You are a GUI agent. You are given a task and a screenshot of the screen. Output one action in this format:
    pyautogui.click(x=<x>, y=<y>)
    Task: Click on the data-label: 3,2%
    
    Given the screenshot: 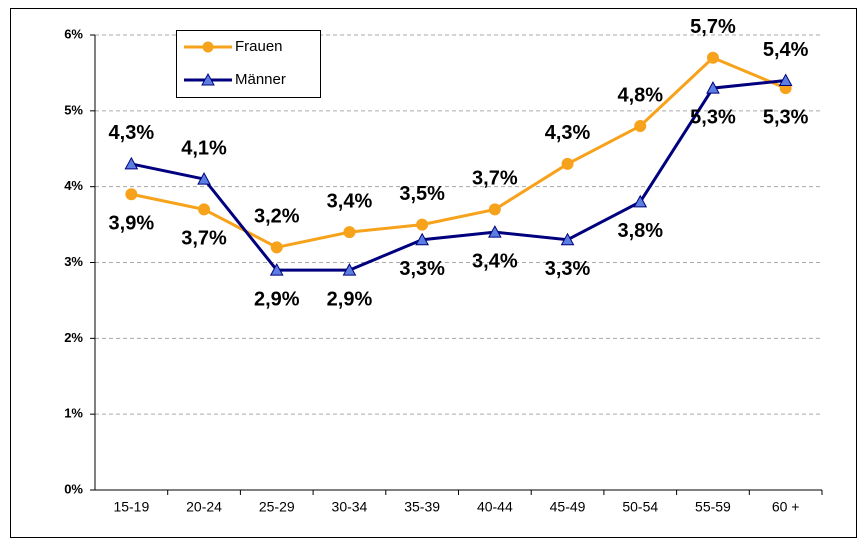 What is the action you would take?
    pyautogui.click(x=277, y=217)
    